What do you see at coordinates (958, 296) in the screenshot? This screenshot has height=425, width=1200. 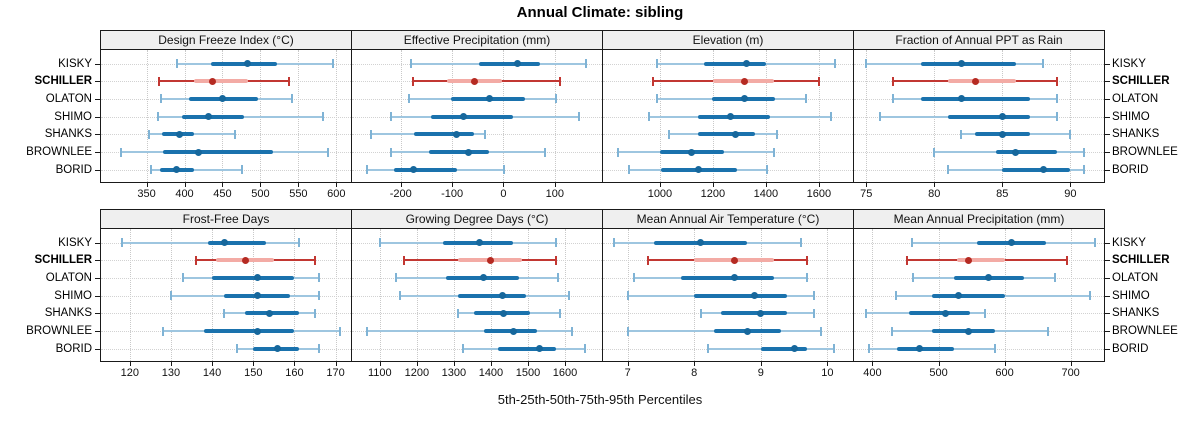 I see `series-shimo-median-dot` at bounding box center [958, 296].